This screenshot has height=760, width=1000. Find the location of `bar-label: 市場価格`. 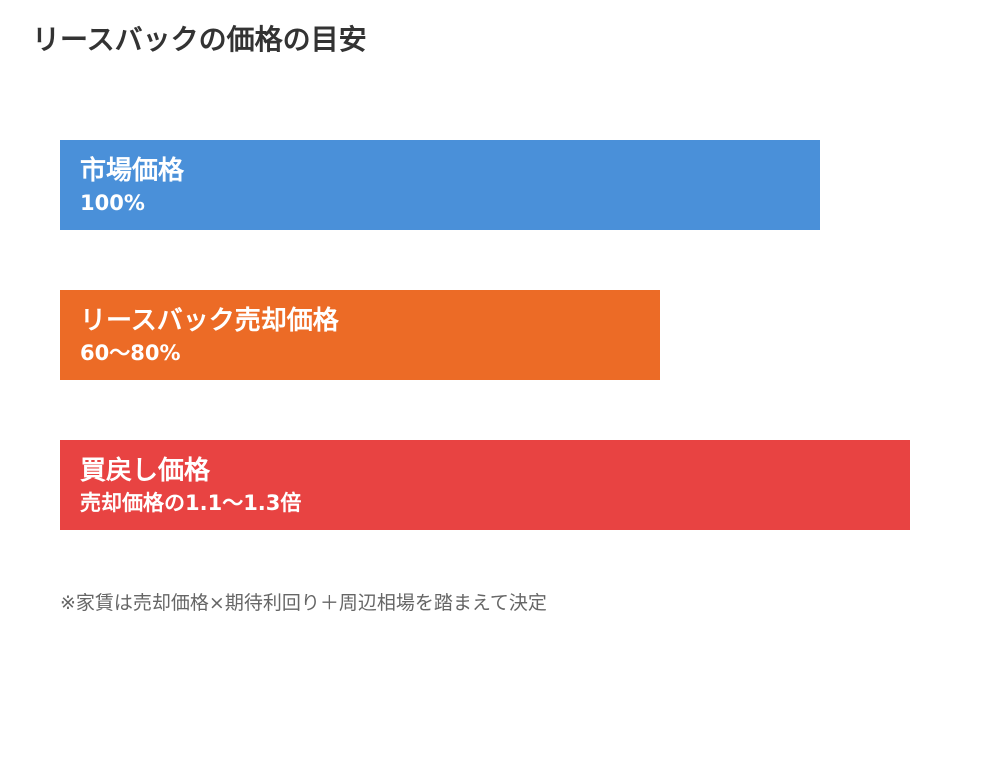

bar-label: 市場価格 is located at coordinates (132, 171).